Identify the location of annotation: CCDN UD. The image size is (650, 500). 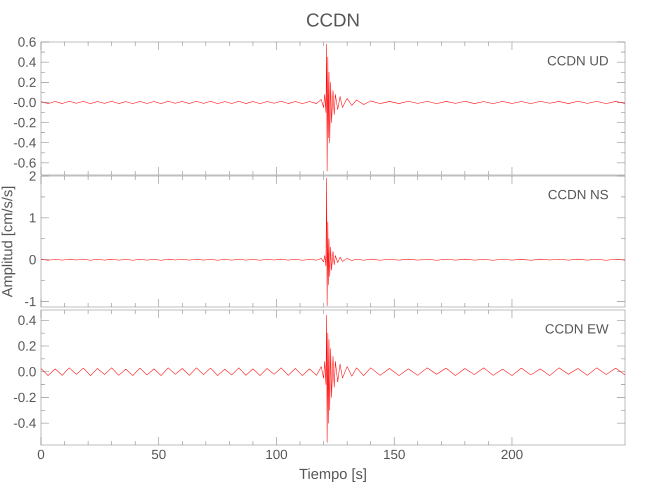
(578, 61).